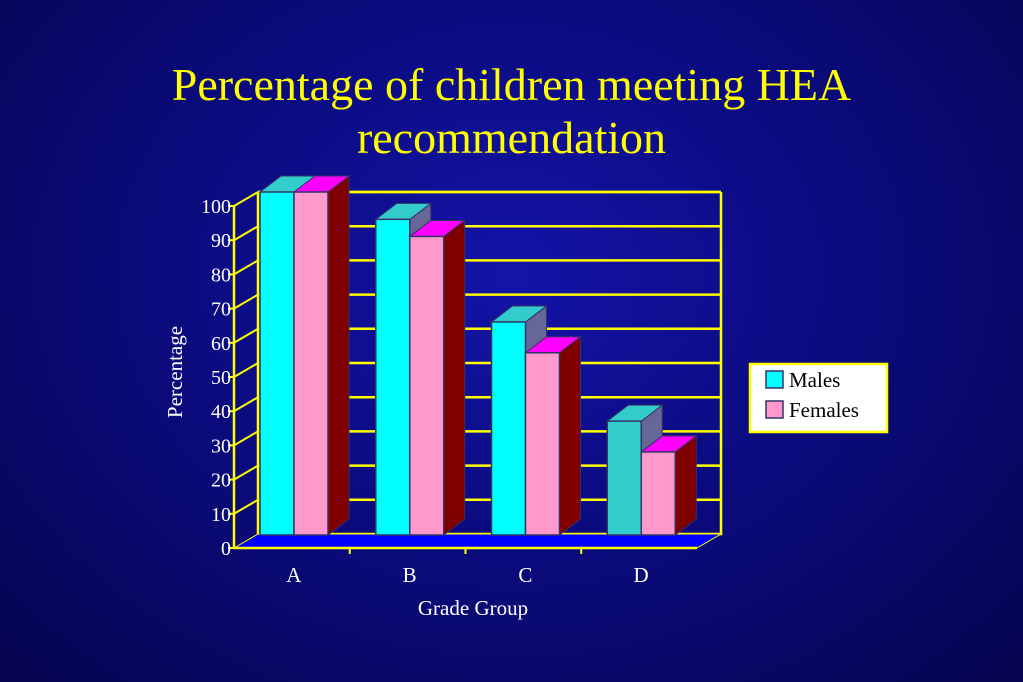 The height and width of the screenshot is (682, 1023). What do you see at coordinates (658, 493) in the screenshot?
I see `bar-females-d` at bounding box center [658, 493].